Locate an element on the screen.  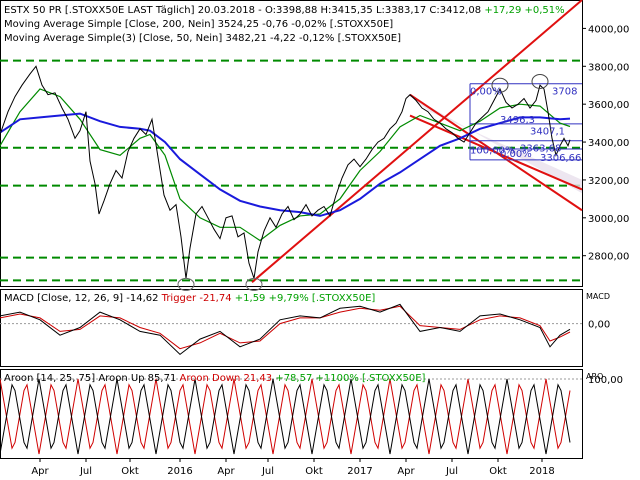
aroon-axis-title: ARO is located at coordinates (594, 376).